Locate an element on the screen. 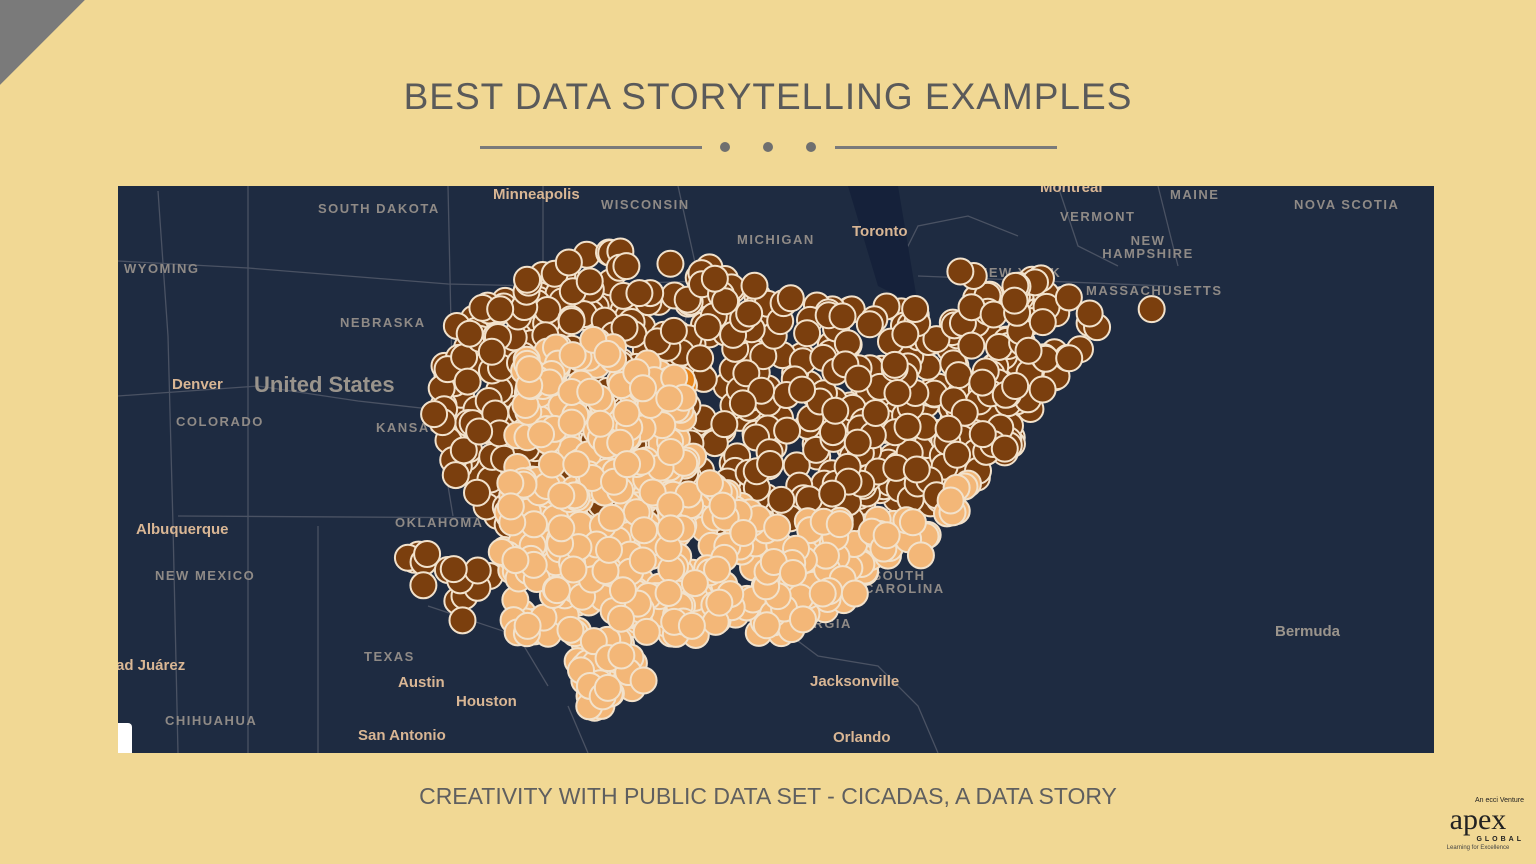 The height and width of the screenshot is (864, 1536). map-label-state: MICHIGAN is located at coordinates (776, 239).